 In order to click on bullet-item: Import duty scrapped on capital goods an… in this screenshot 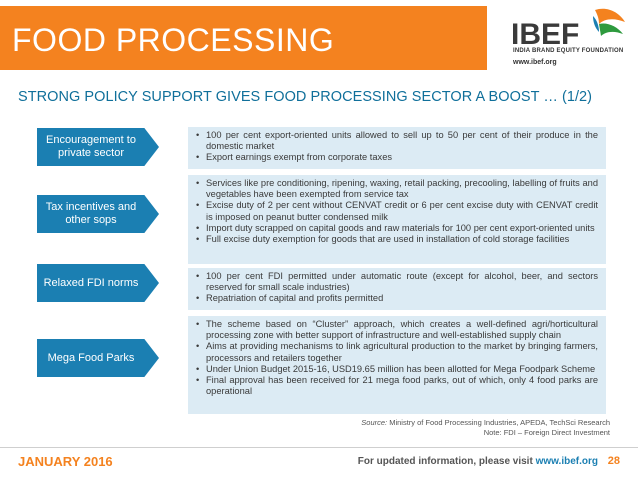, I will do `click(397, 228)`.